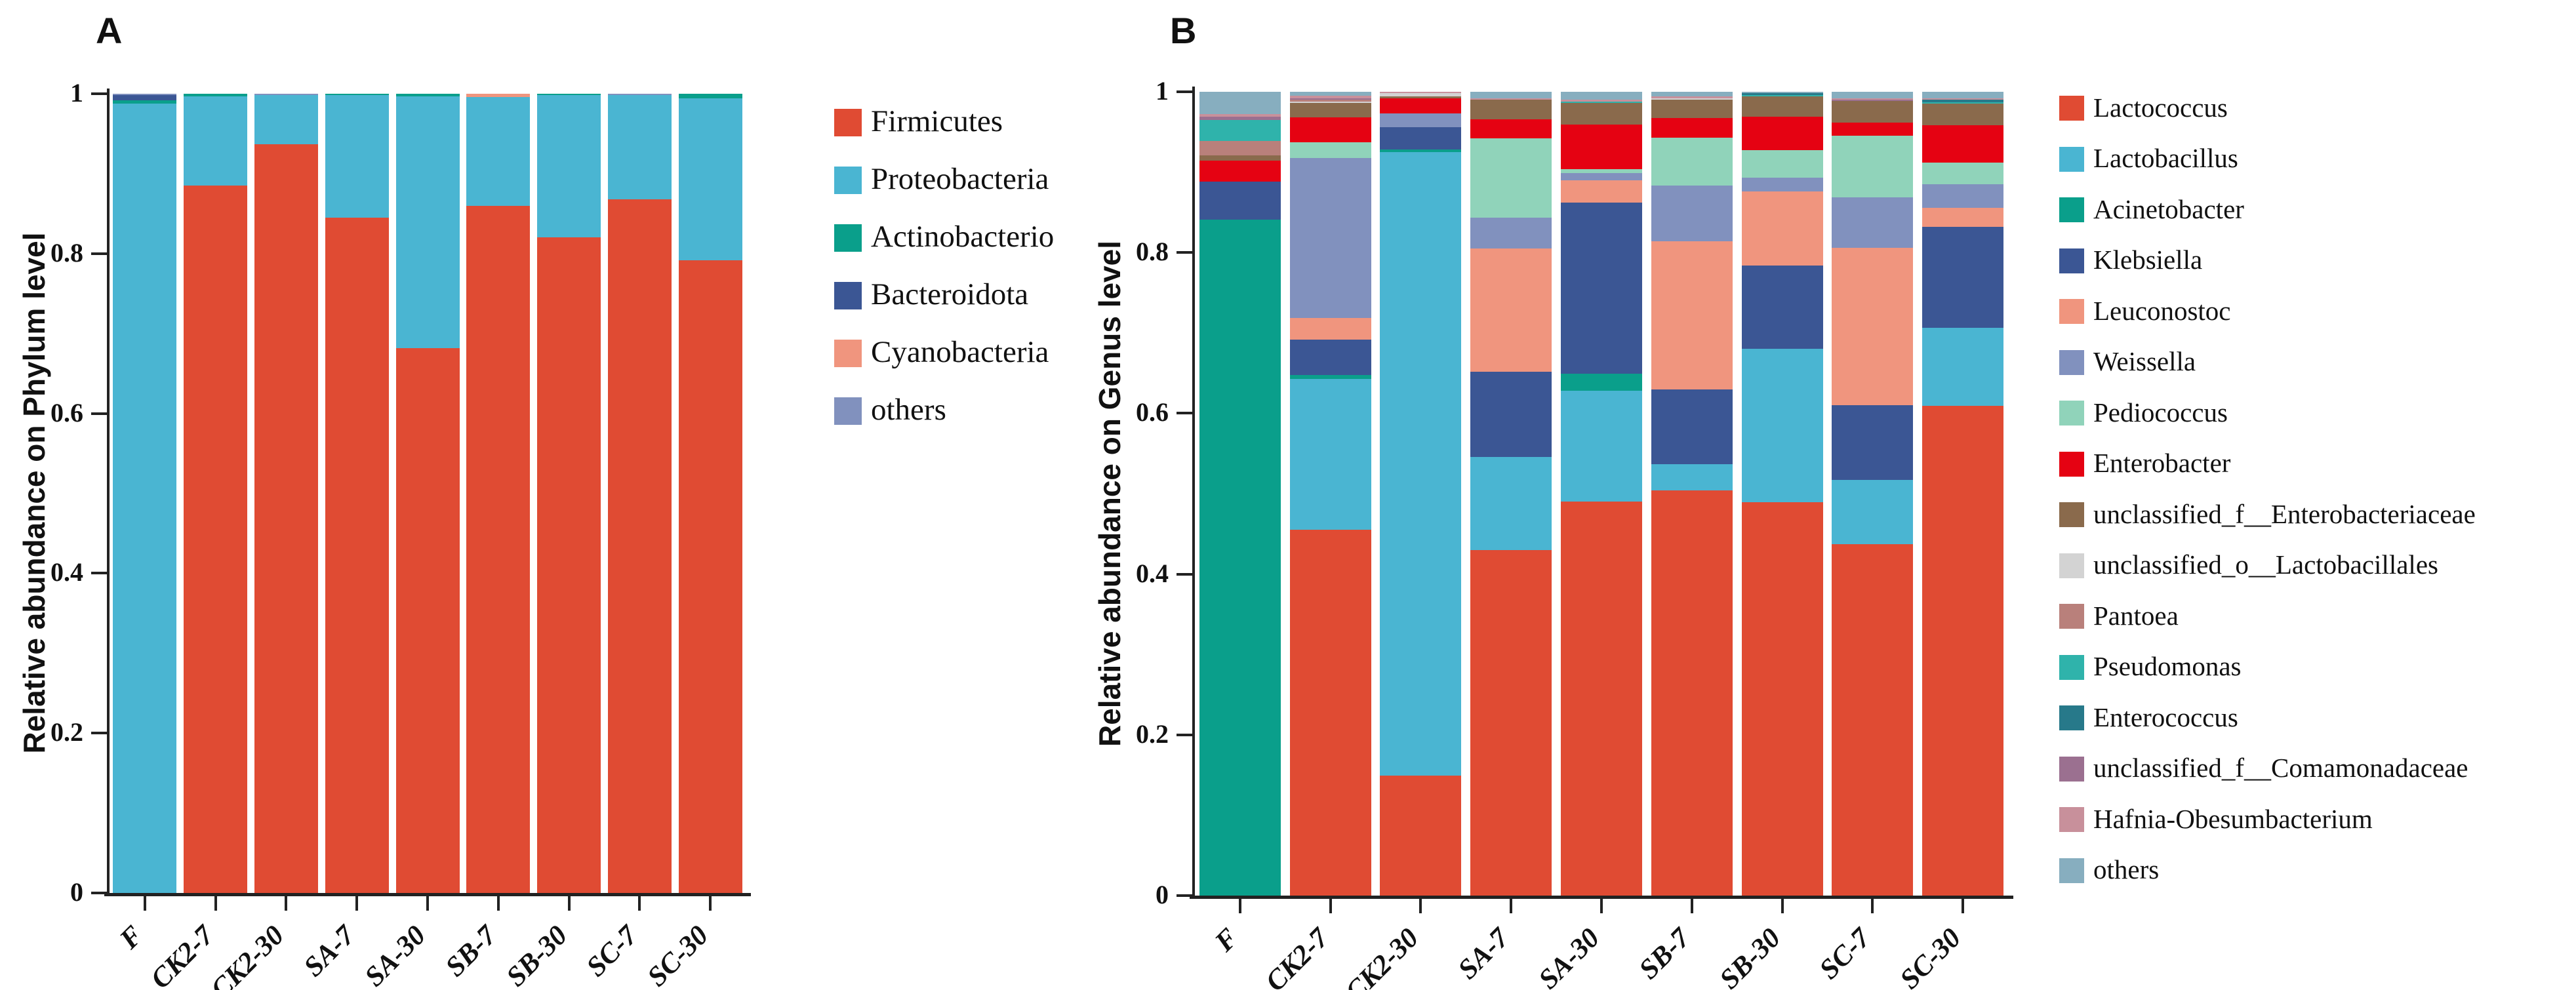 Image resolution: width=2576 pixels, height=990 pixels. I want to click on legend-label-unclassified-f-enterobacteriaceae: unclassified_f__Enterobacteriaceae, so click(2284, 513).